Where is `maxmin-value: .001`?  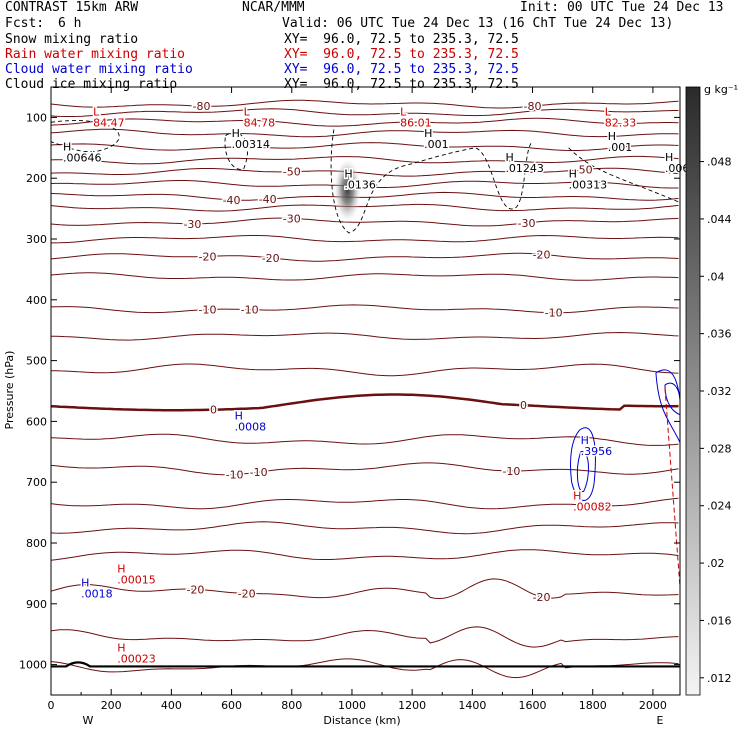 maxmin-value: .001 is located at coordinates (436, 144).